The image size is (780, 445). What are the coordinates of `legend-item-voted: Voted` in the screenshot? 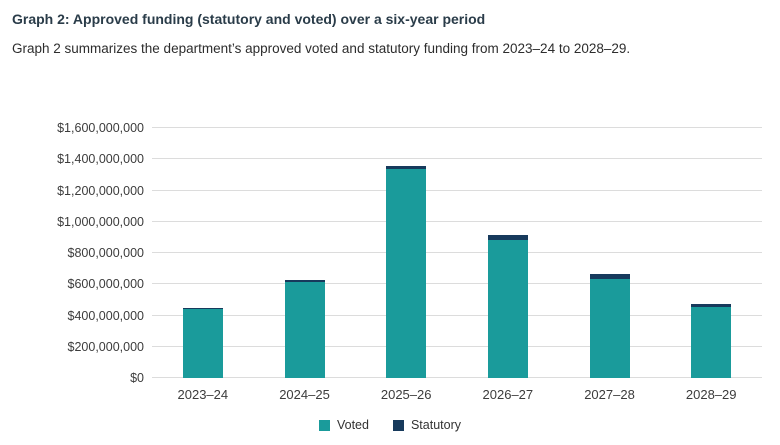 It's located at (343, 425).